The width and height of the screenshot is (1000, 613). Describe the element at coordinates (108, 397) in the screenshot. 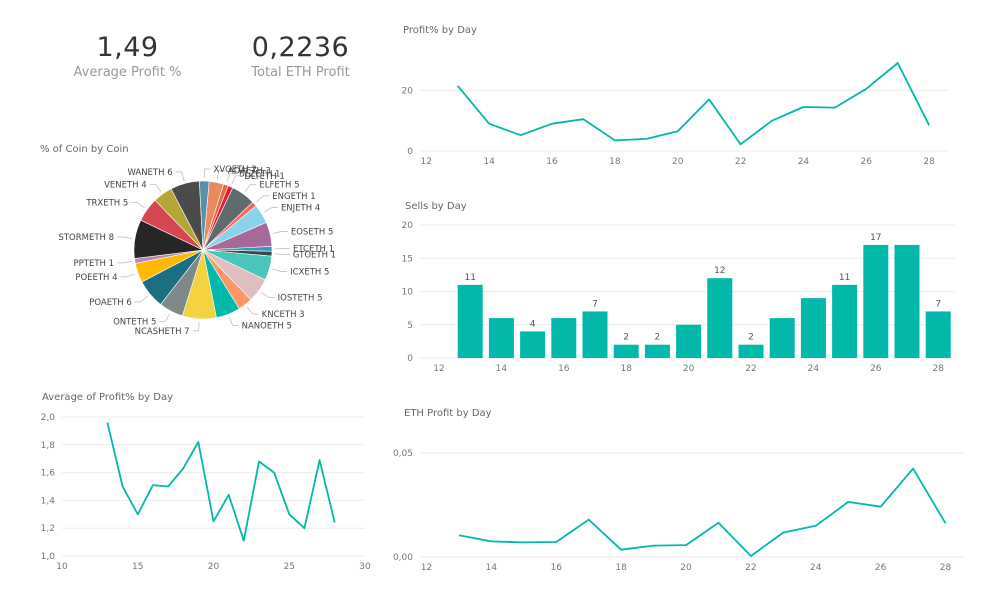

I see `avg-profit-chart-title: Average of Profit% by Day` at that location.